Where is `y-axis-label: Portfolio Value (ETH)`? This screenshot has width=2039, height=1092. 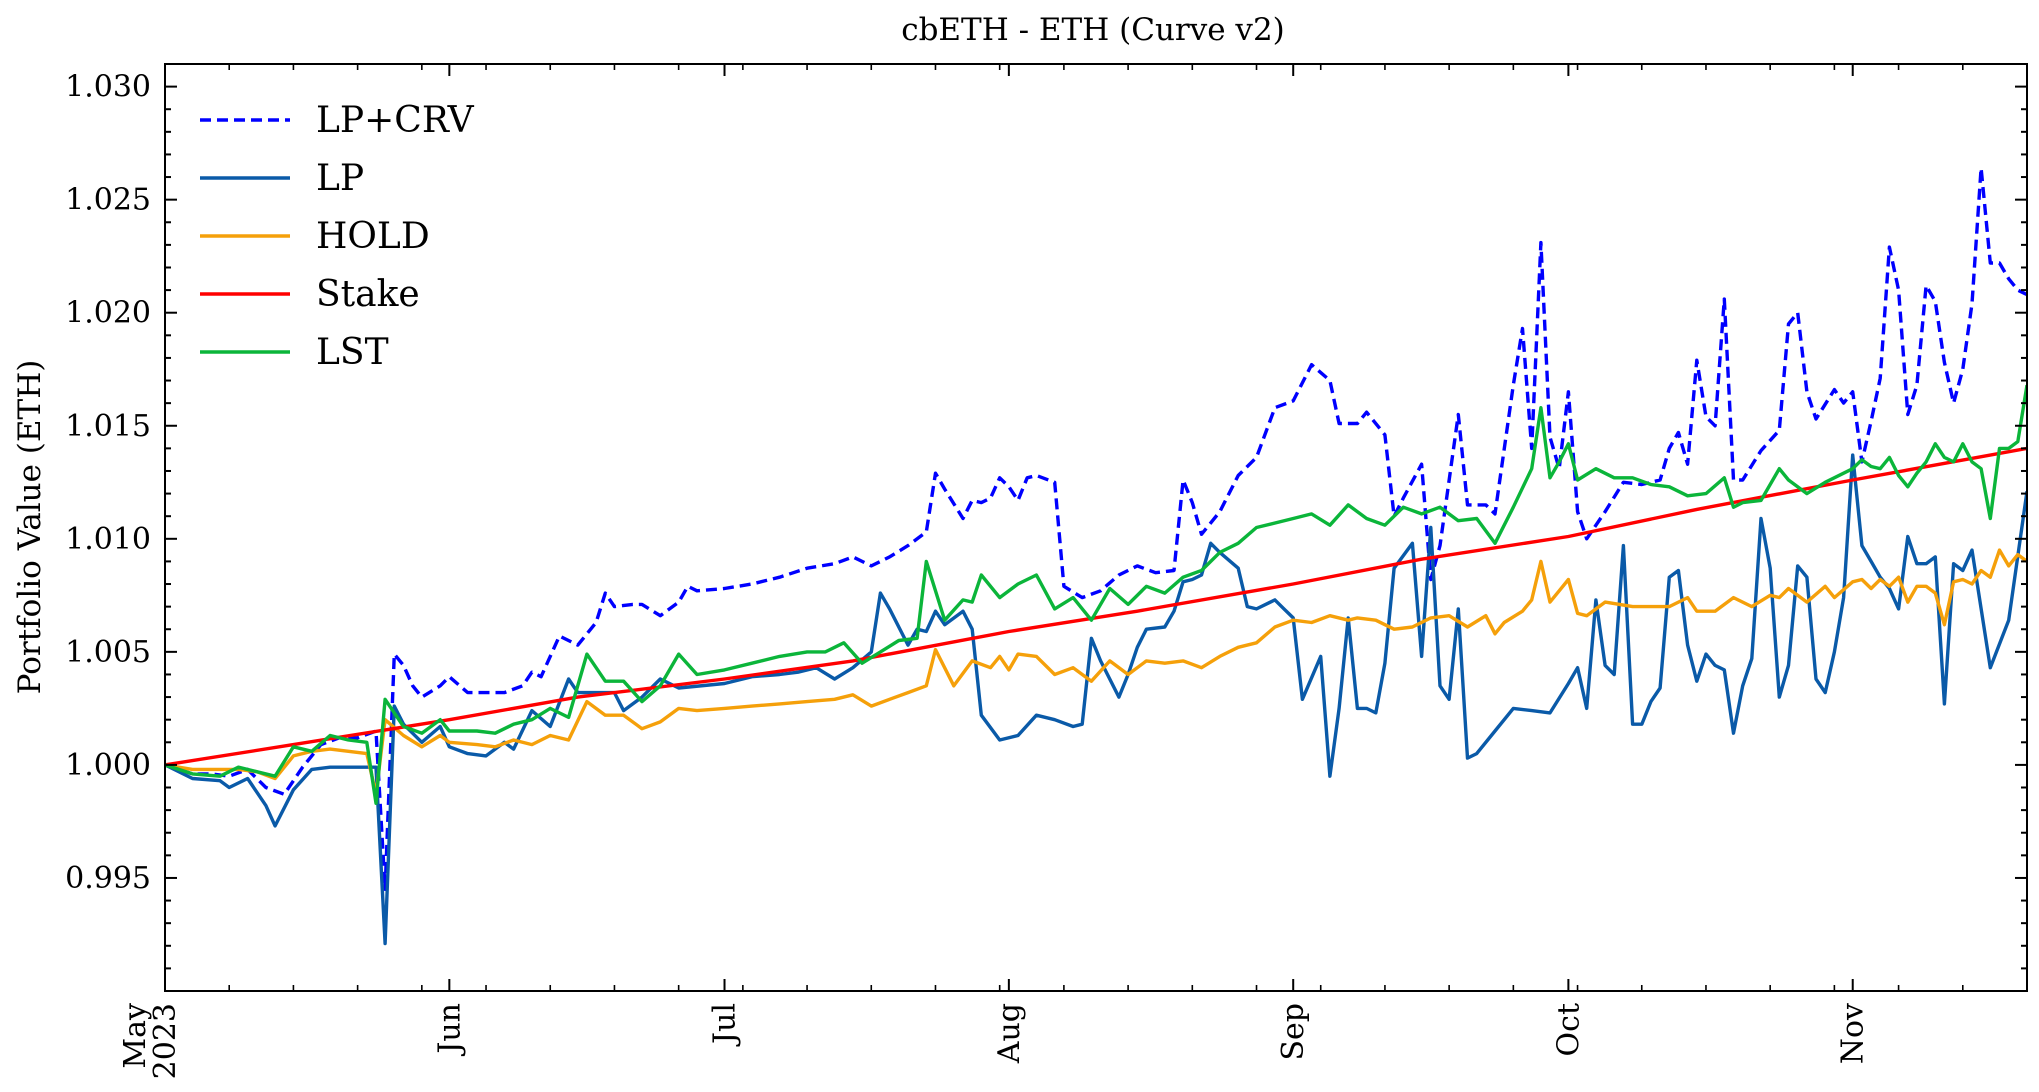 y-axis-label: Portfolio Value (ETH) is located at coordinates (30, 527).